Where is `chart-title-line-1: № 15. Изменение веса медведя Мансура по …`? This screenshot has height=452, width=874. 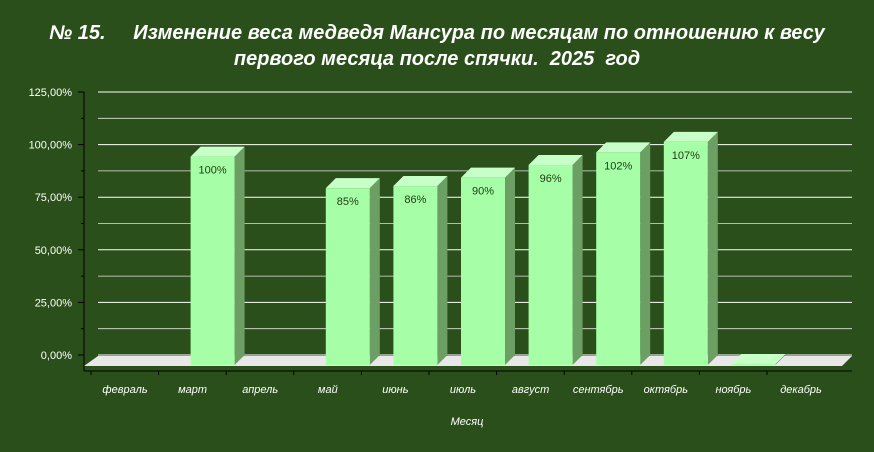
chart-title-line-1: № 15. Изменение веса медведя Мансура по … is located at coordinates (437, 33).